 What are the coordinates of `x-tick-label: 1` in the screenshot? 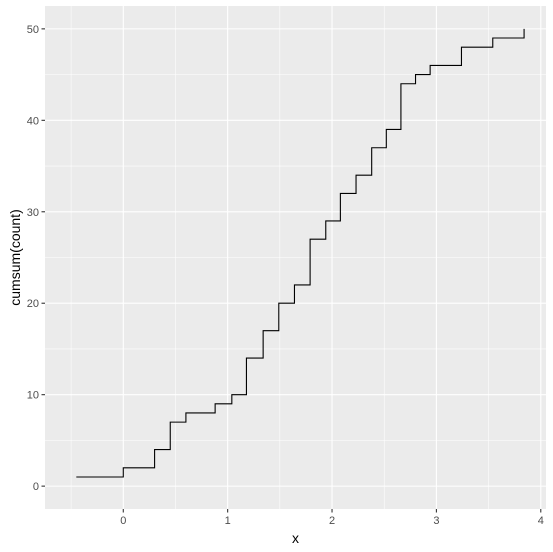 It's located at (228, 521).